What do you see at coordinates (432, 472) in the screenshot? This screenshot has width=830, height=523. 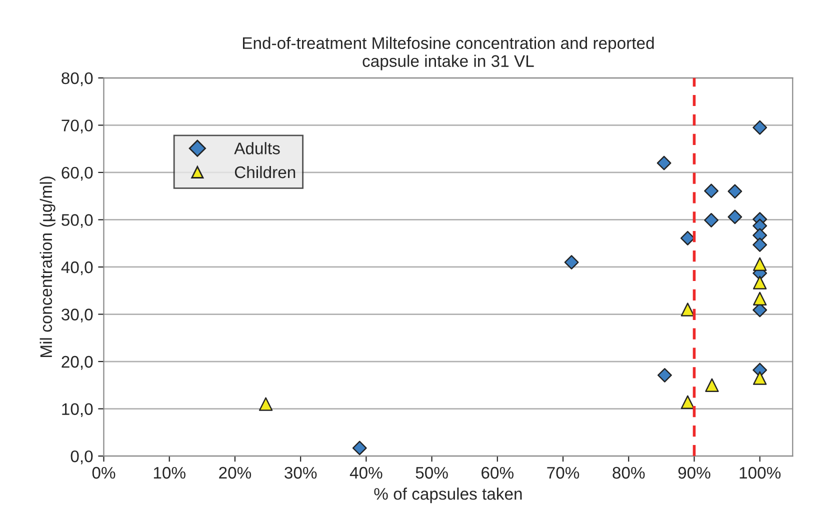 I see `x-tick-label: 50%` at bounding box center [432, 472].